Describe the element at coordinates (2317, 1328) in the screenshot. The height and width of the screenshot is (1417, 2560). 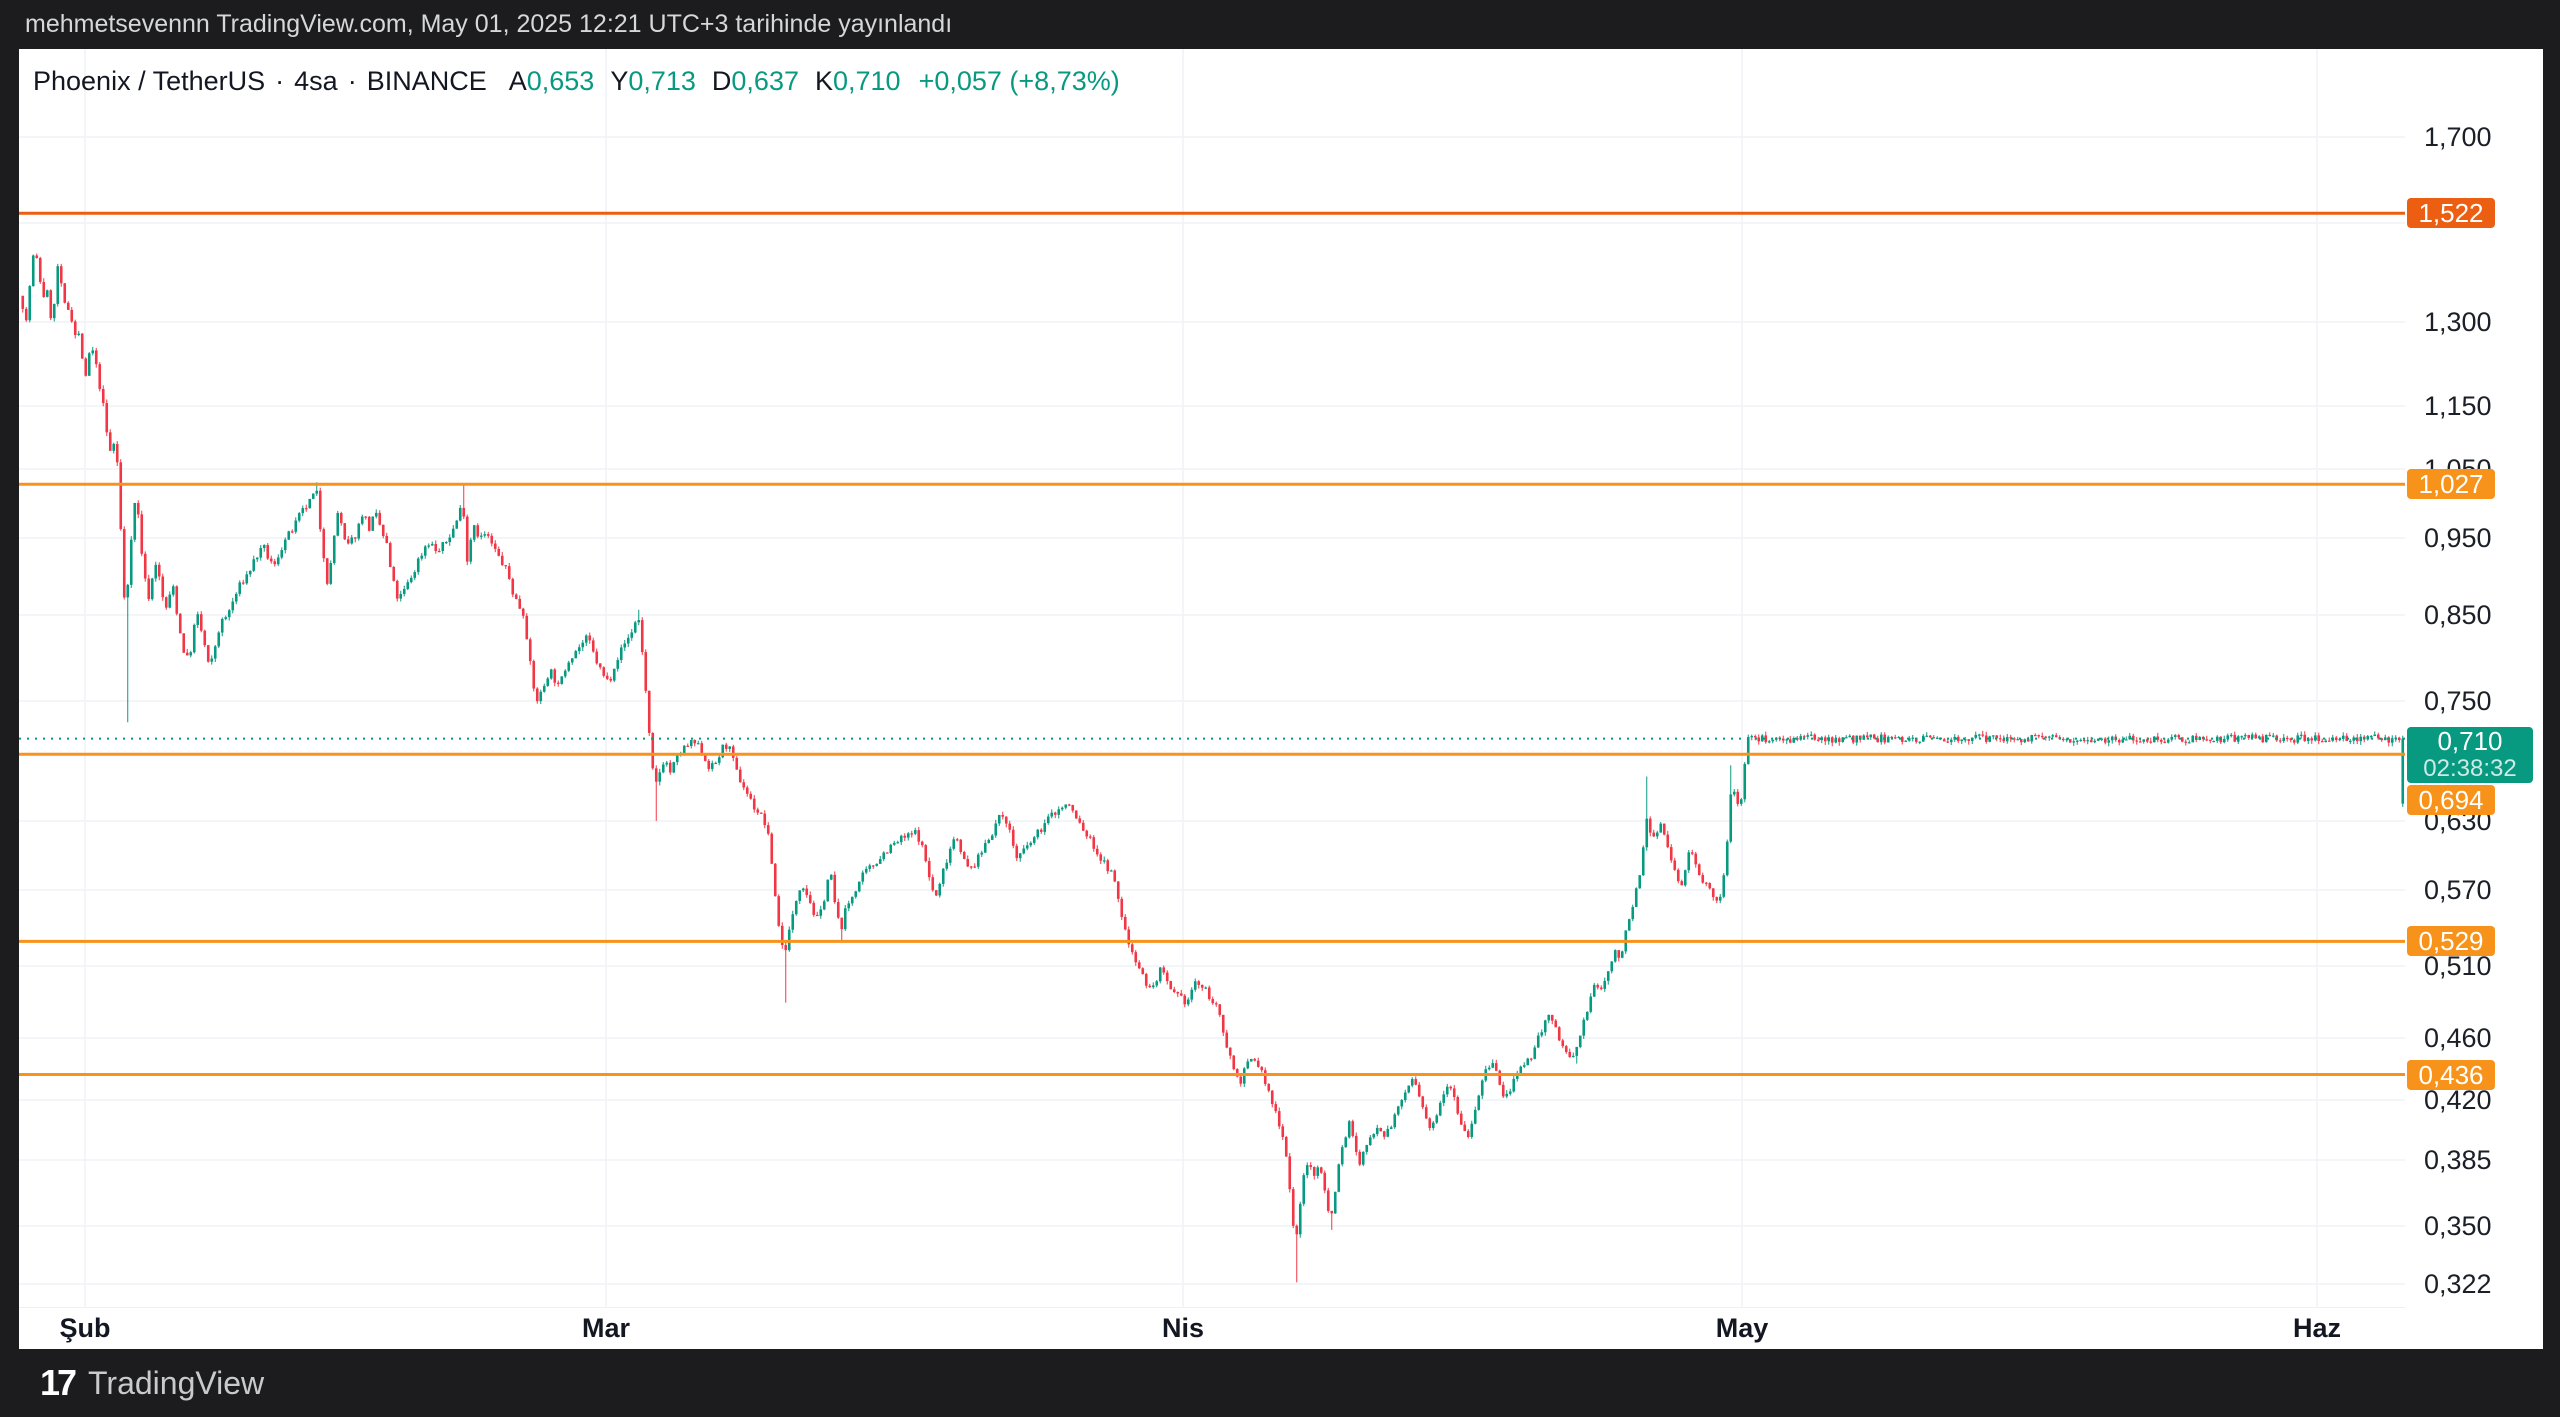
I see `time-label: Haz` at that location.